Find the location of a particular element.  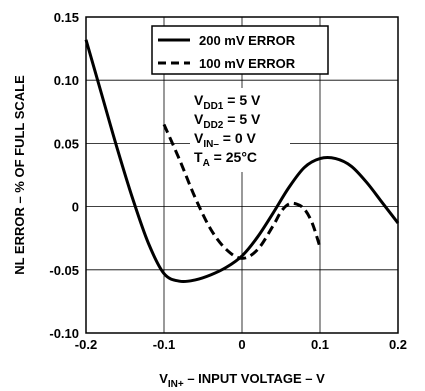

x-tick-labels: -0.2 -0.1 0 0.1 0.2 is located at coordinates (241, 344).